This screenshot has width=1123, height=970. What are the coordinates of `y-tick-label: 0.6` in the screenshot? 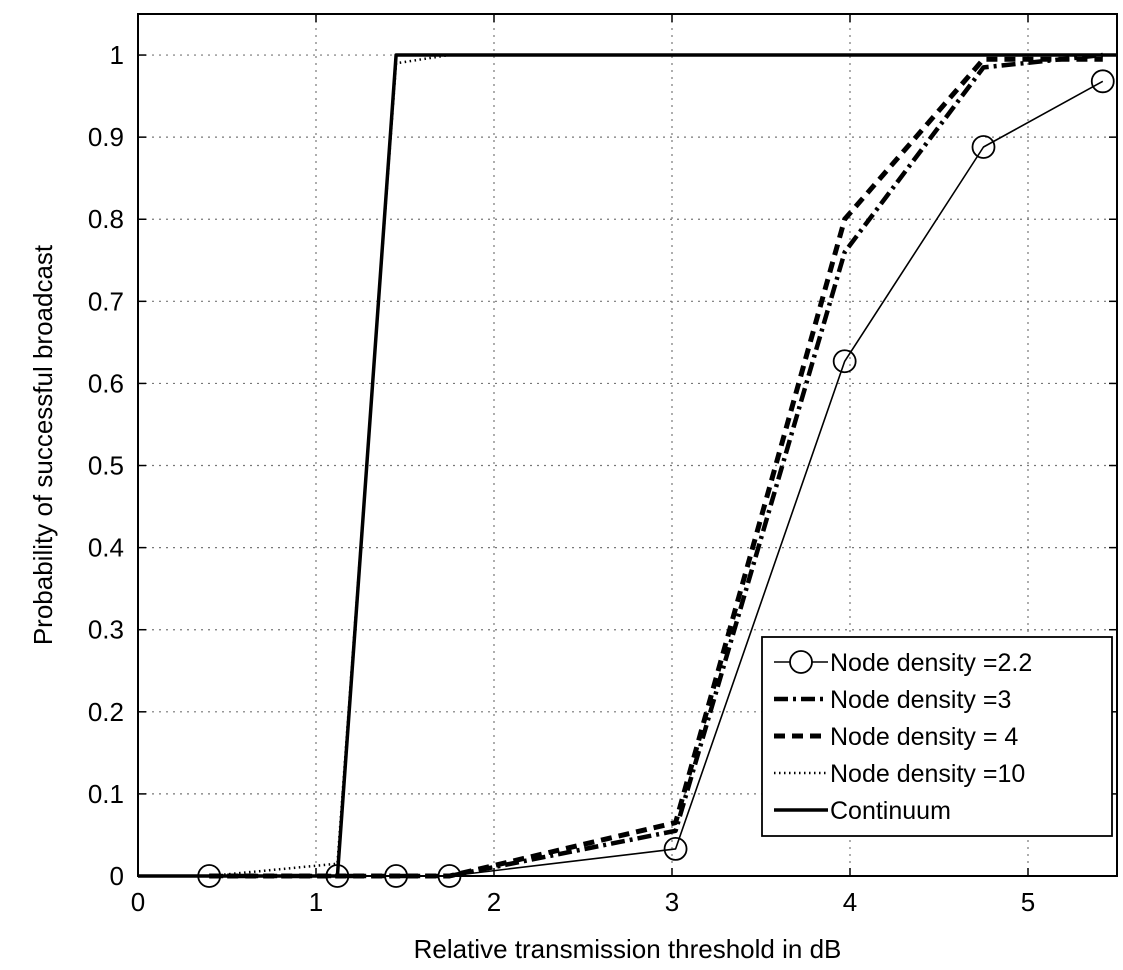 It's located at (106, 383).